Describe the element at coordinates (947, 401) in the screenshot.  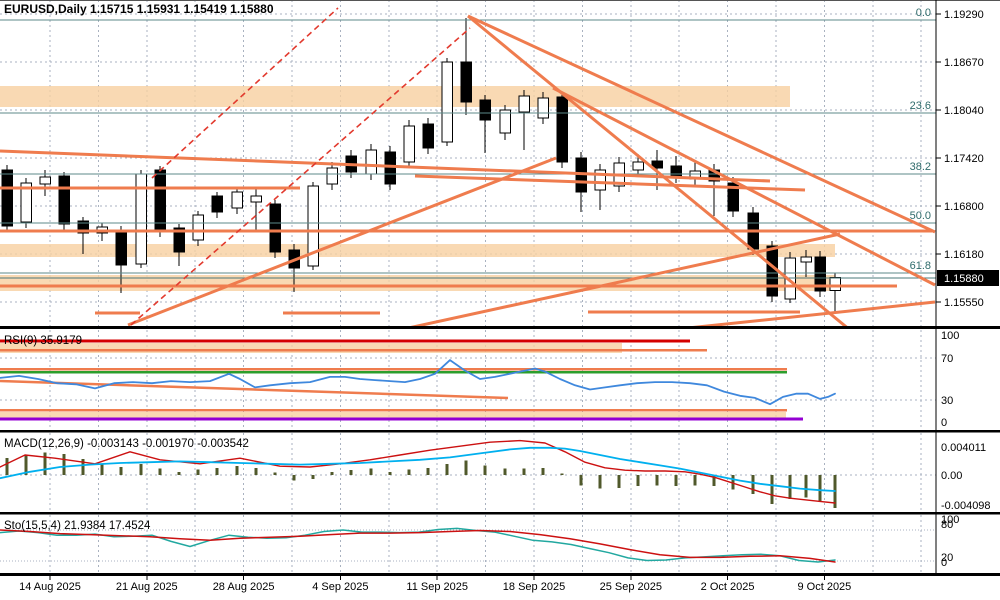
I see `rsi-axis-label: 30` at that location.